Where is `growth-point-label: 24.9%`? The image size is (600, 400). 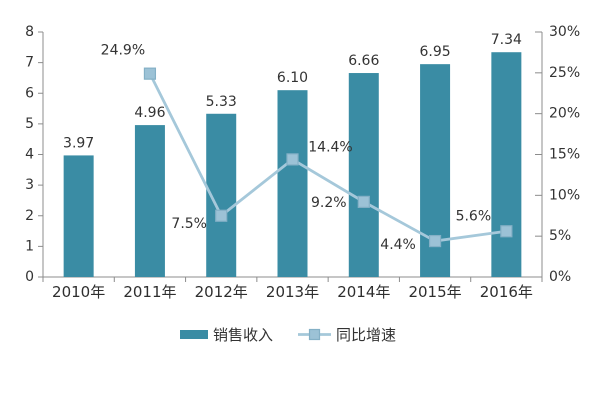 growth-point-label: 24.9% is located at coordinates (123, 51).